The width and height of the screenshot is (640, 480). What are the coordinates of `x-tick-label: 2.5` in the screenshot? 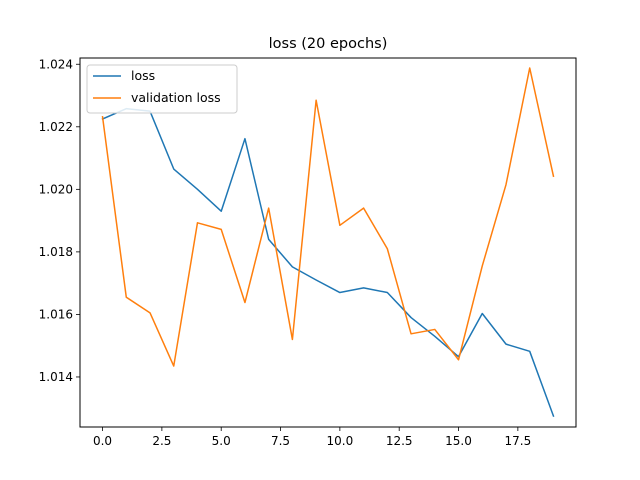 It's located at (161, 441).